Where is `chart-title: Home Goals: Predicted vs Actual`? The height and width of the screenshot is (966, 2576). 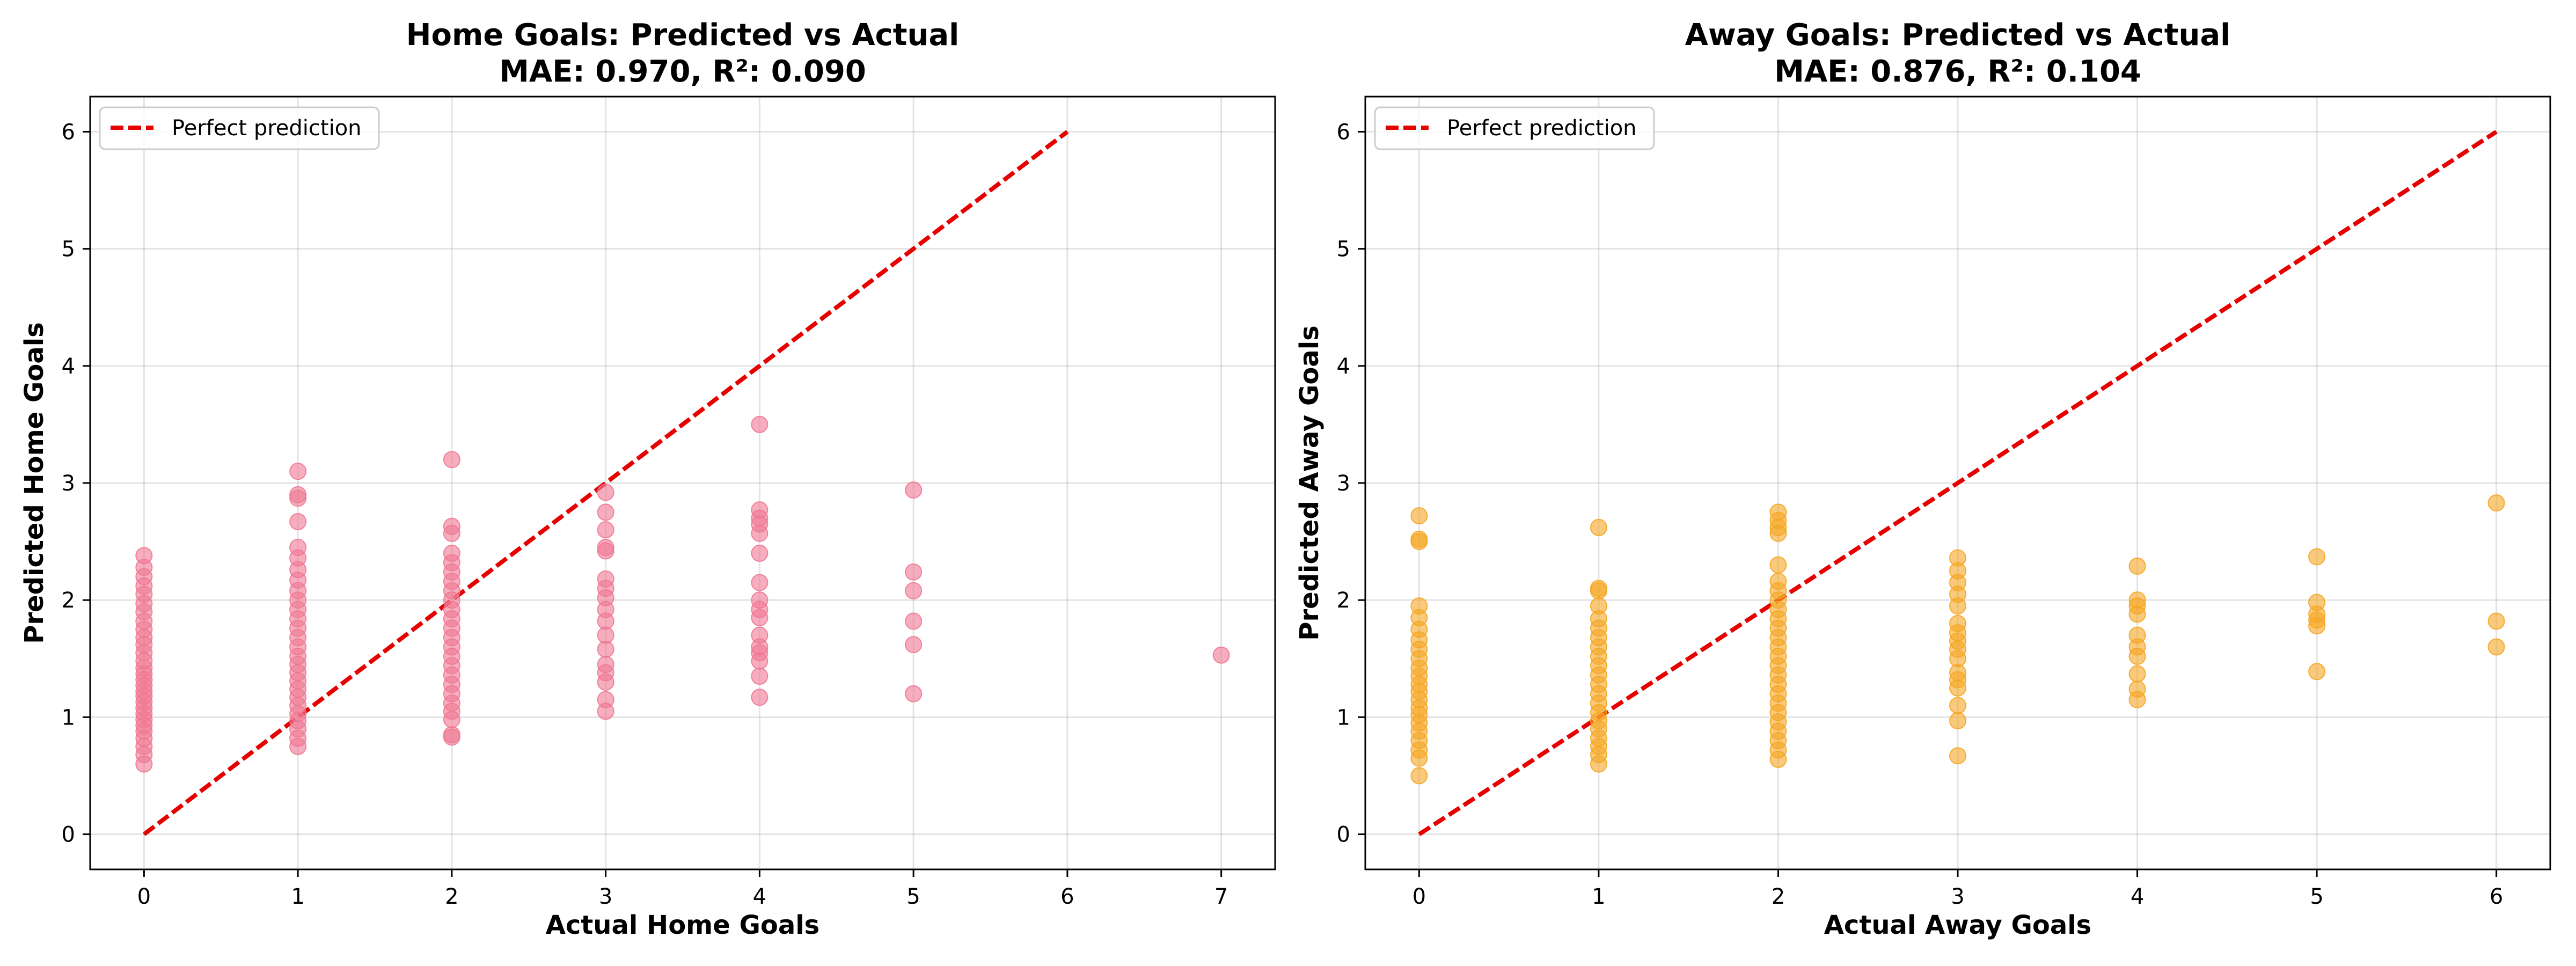 chart-title: Home Goals: Predicted vs Actual is located at coordinates (683, 35).